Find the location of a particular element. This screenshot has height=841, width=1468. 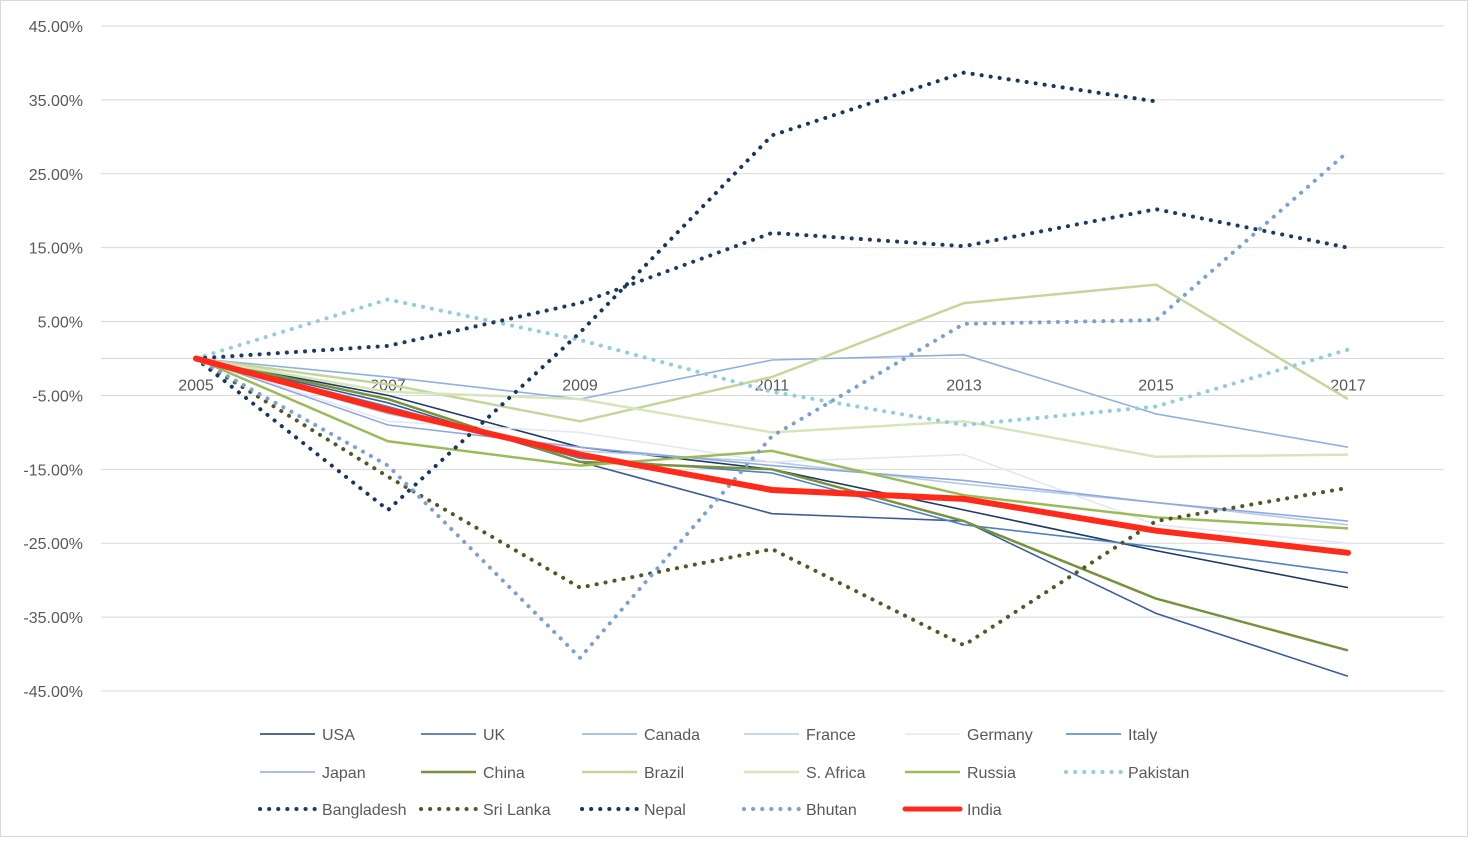

legend-label-pakistan: Pakistan is located at coordinates (1158, 773).